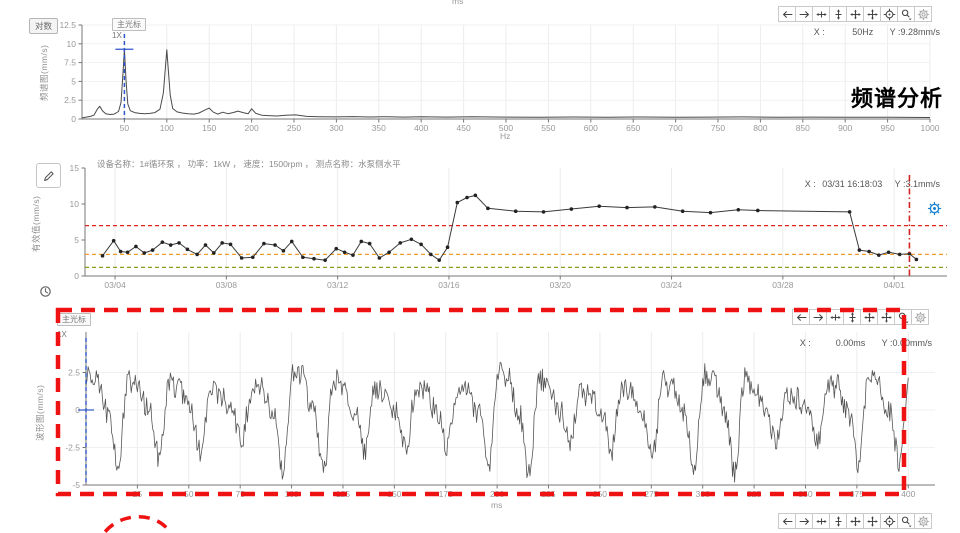 This screenshot has height=533, width=960. I want to click on spectrum-readout-x-value: 50Hz, so click(863, 32).